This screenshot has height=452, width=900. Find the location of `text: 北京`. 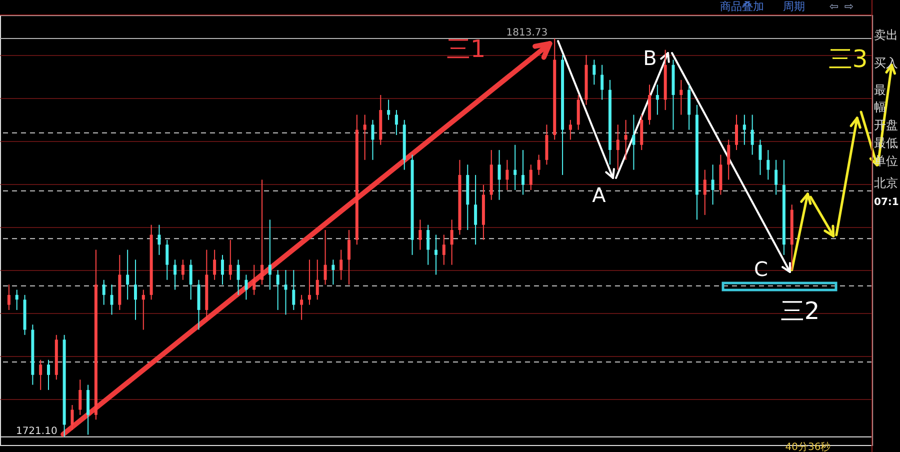

text: 北京 is located at coordinates (886, 183).